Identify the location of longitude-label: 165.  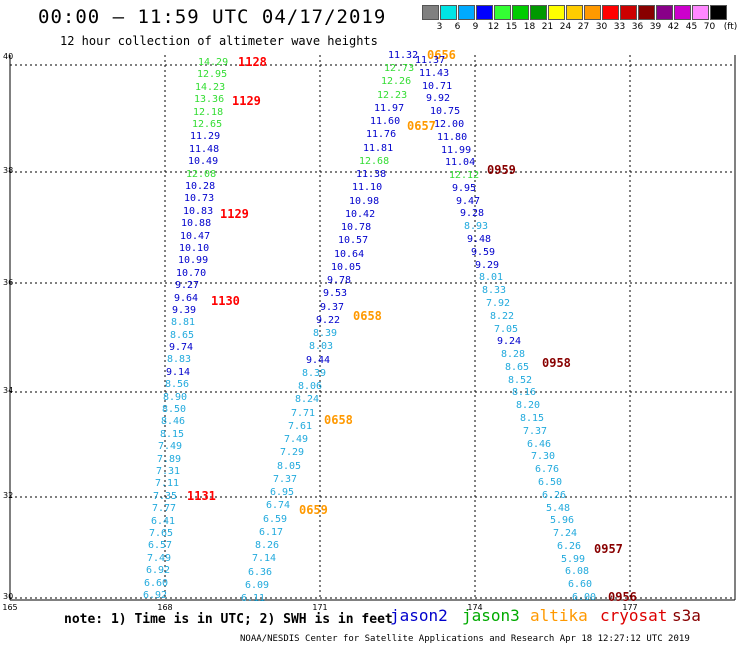
(10, 607).